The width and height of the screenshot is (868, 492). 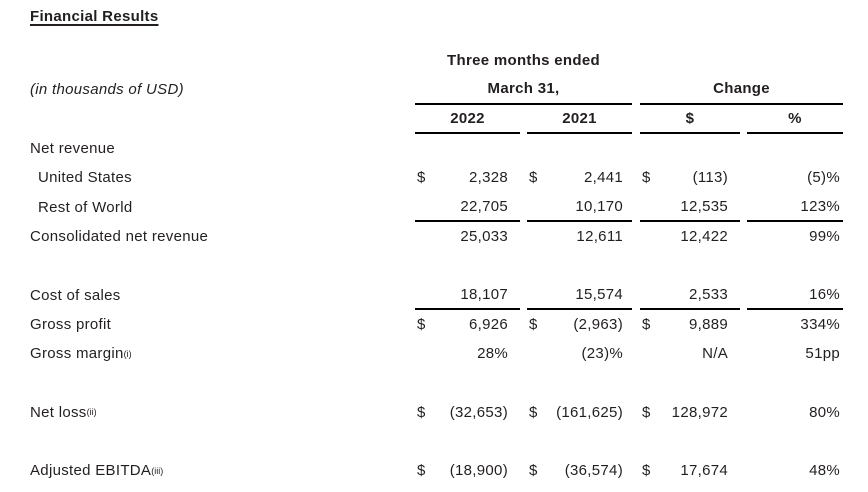 What do you see at coordinates (484, 236) in the screenshot?
I see `value-text: 25,033` at bounding box center [484, 236].